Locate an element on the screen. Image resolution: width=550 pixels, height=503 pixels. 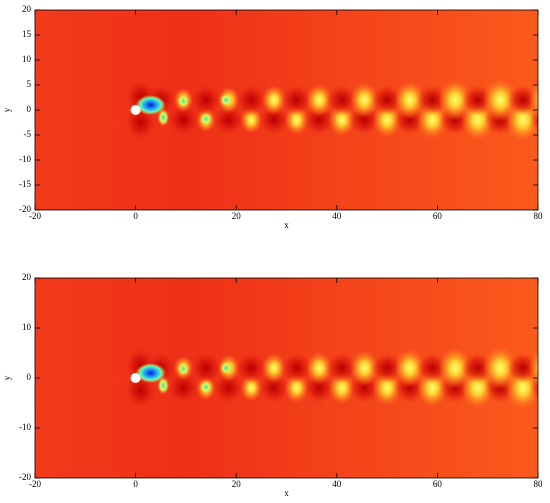
y-tick-label: -5 is located at coordinates (28, 134).